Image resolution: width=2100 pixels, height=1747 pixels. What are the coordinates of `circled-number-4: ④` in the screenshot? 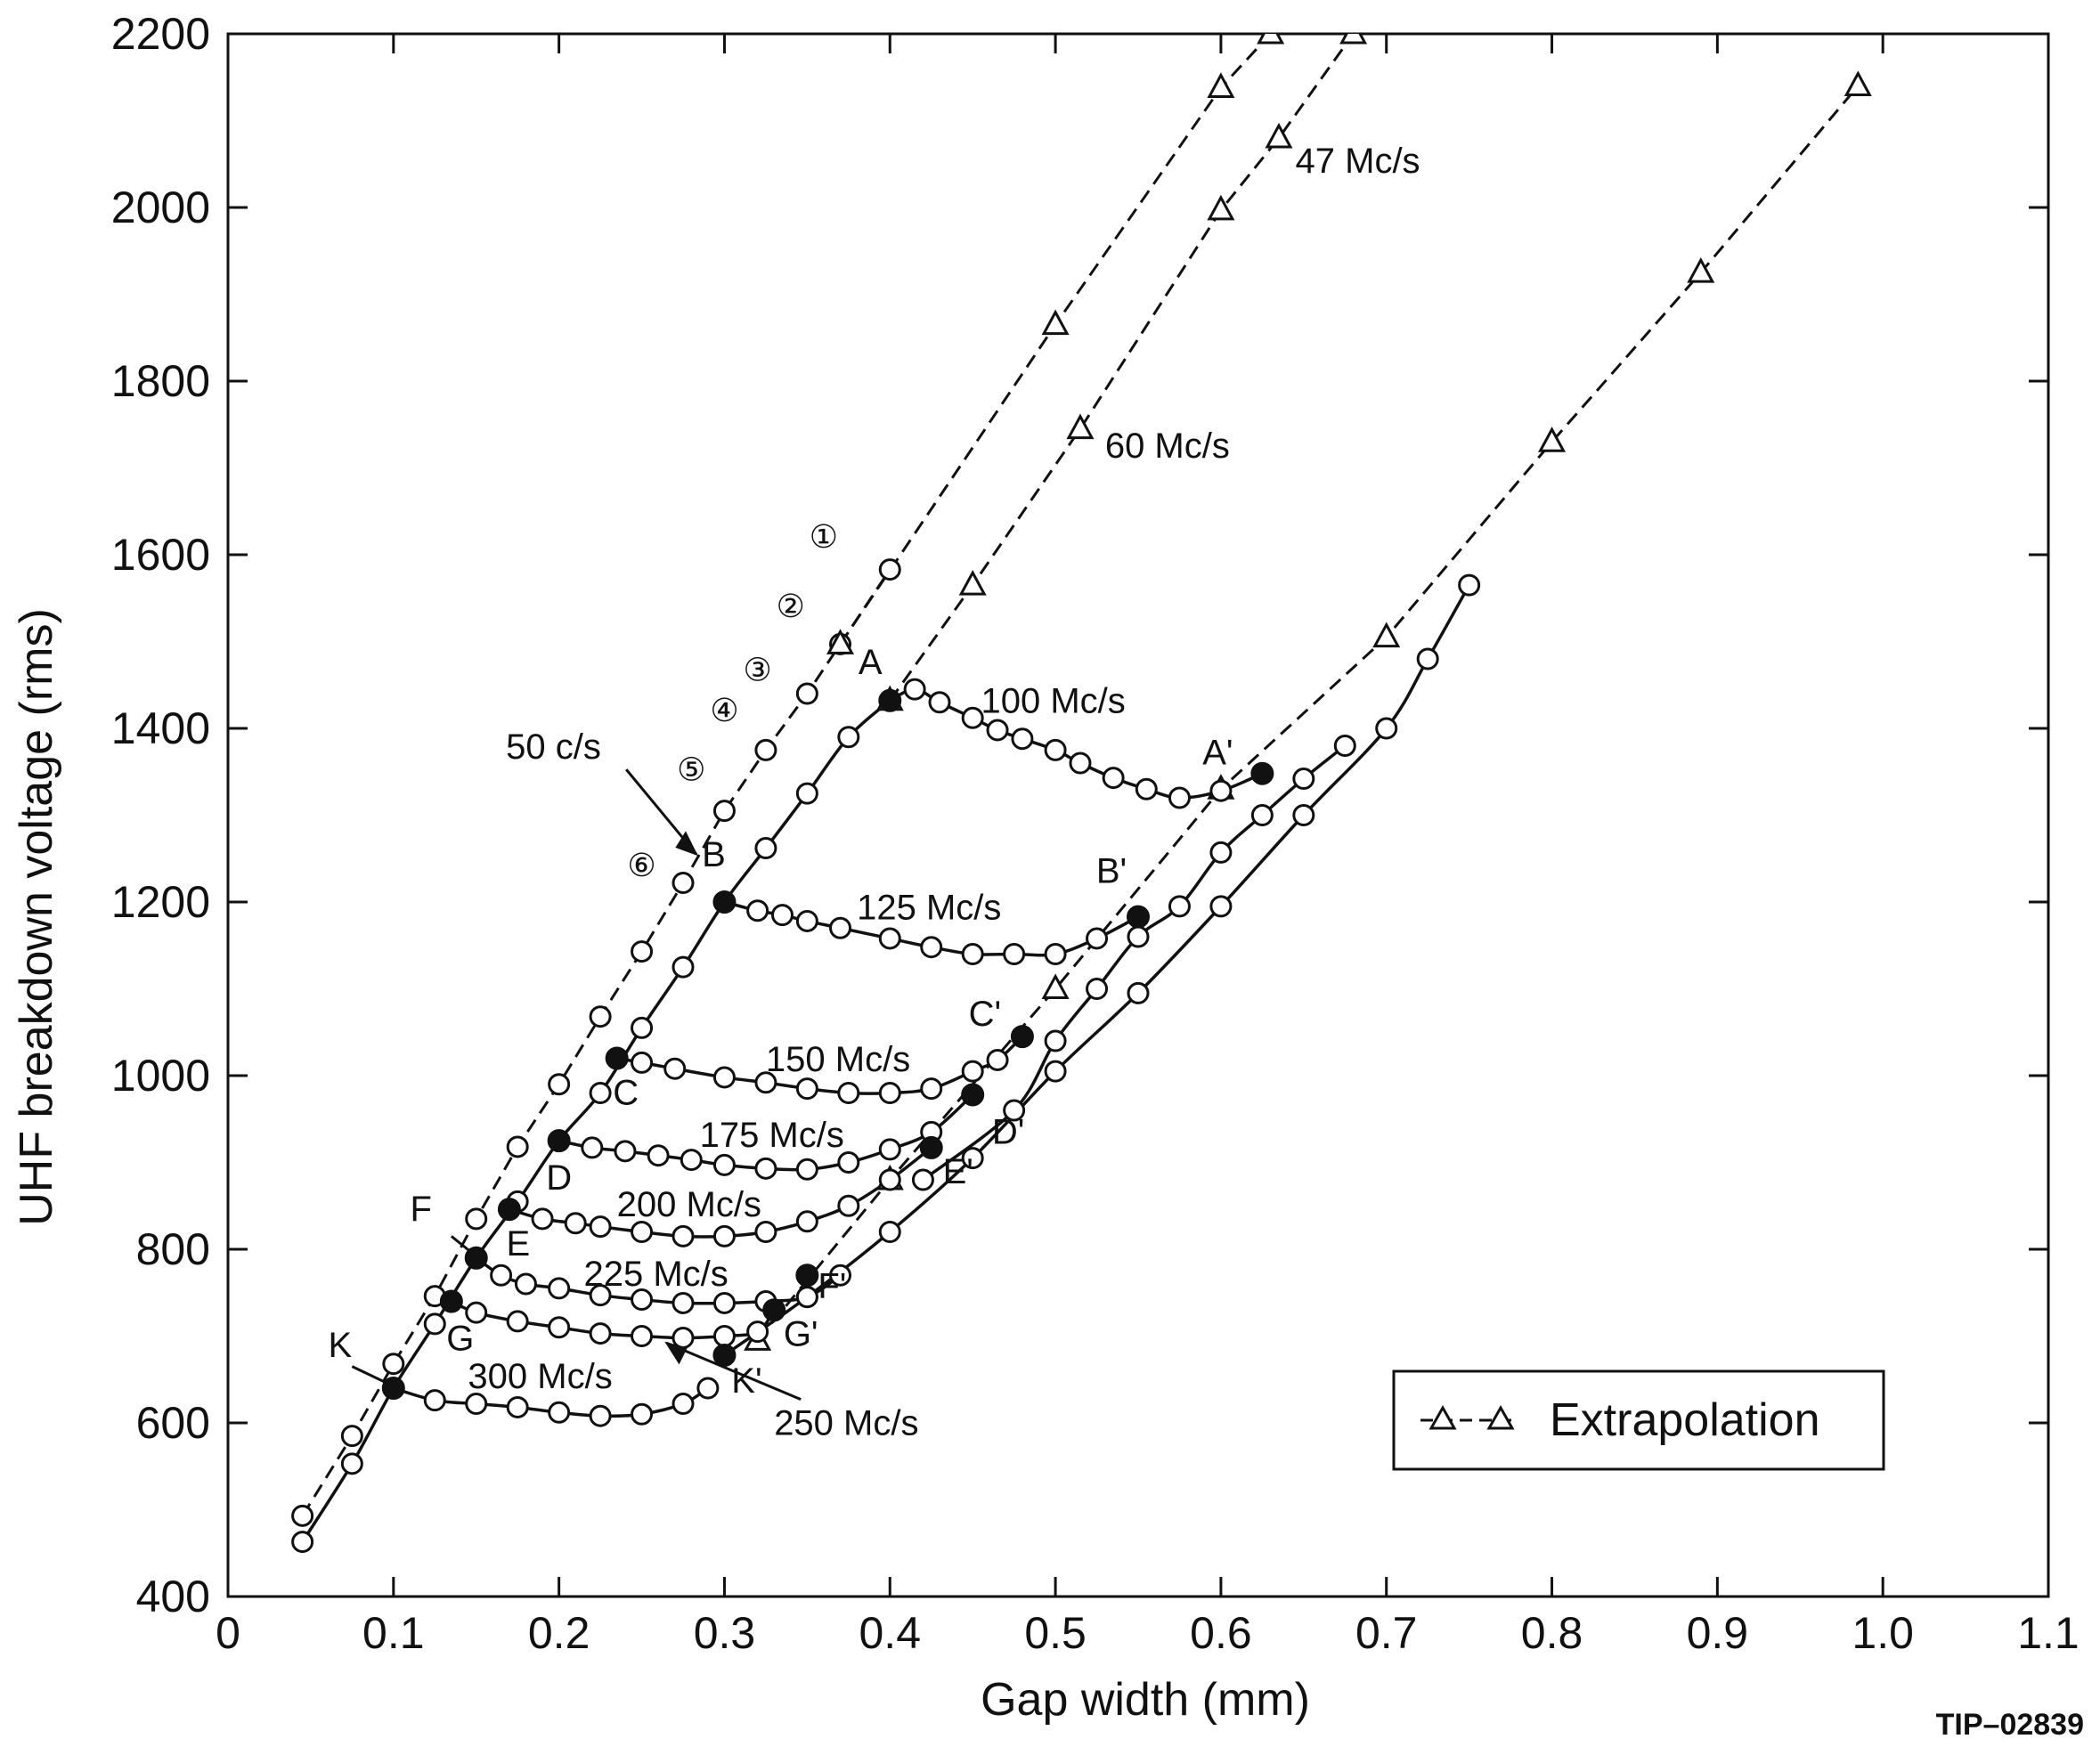 It's located at (724, 710).